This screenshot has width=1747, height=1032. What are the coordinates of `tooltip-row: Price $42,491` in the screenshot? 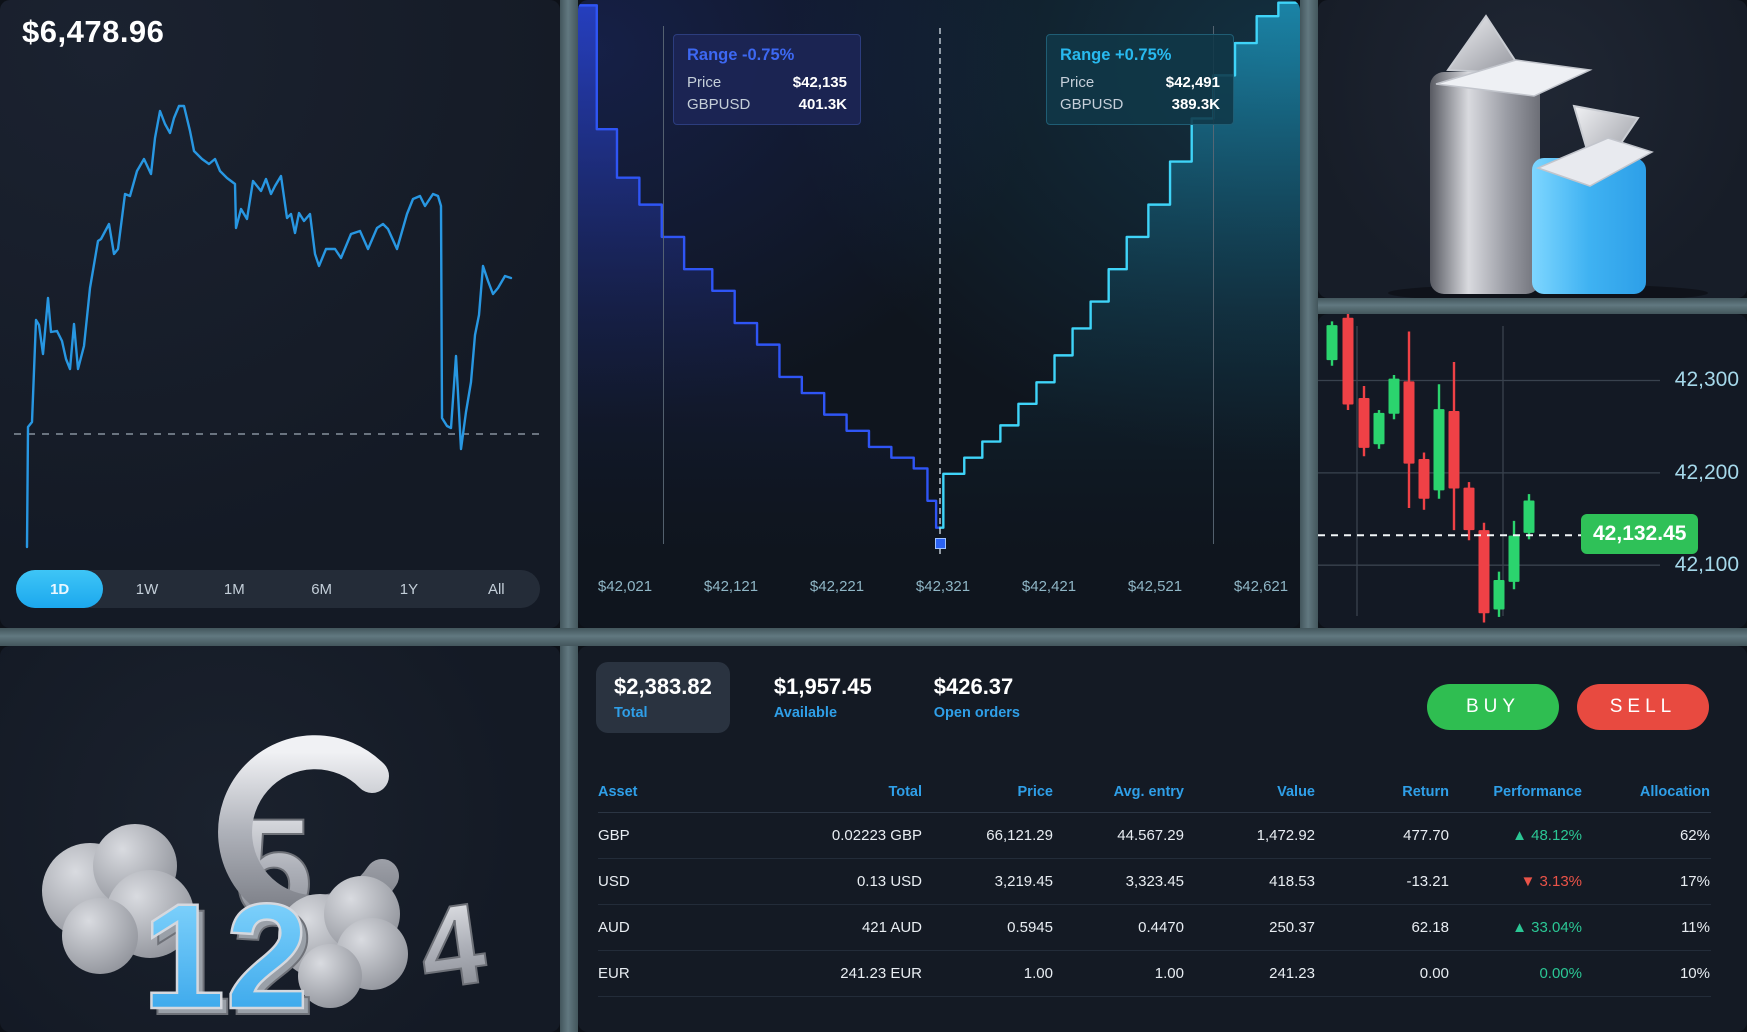 It's located at (1140, 82).